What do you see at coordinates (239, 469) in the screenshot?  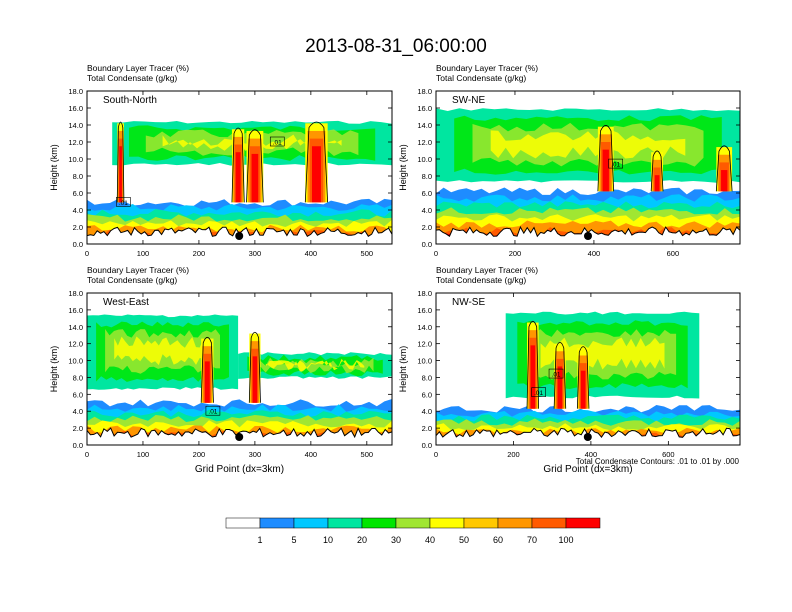 I see `x-axis-label: Grid Point (dx=3km)` at bounding box center [239, 469].